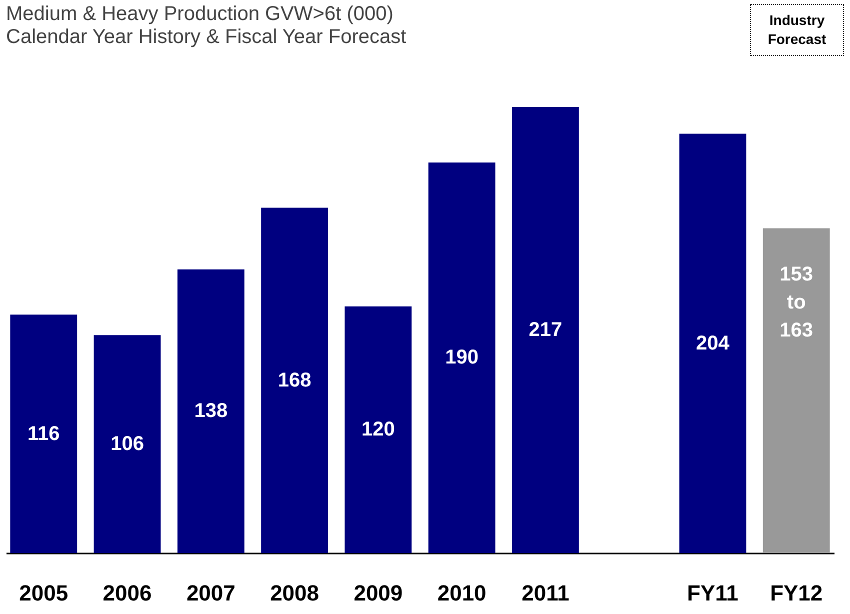 The image size is (850, 614). What do you see at coordinates (295, 593) in the screenshot?
I see `x-tick-label: 2008` at bounding box center [295, 593].